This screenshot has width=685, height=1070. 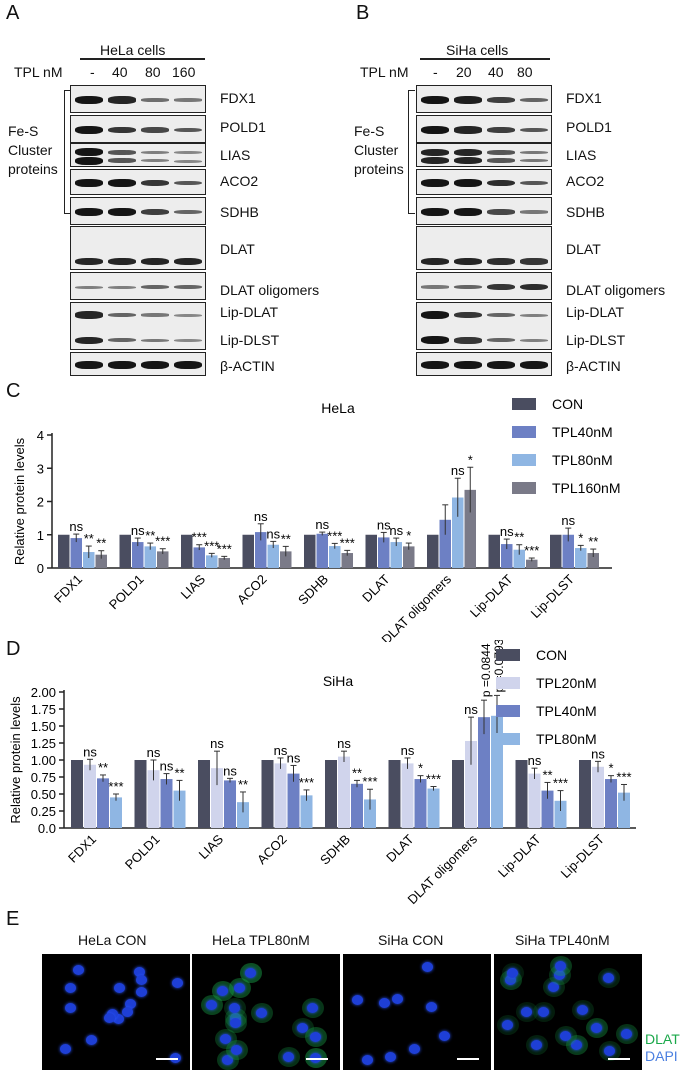 What do you see at coordinates (270, 290) in the screenshot?
I see `blot-protein-label: DLAT oligomers` at bounding box center [270, 290].